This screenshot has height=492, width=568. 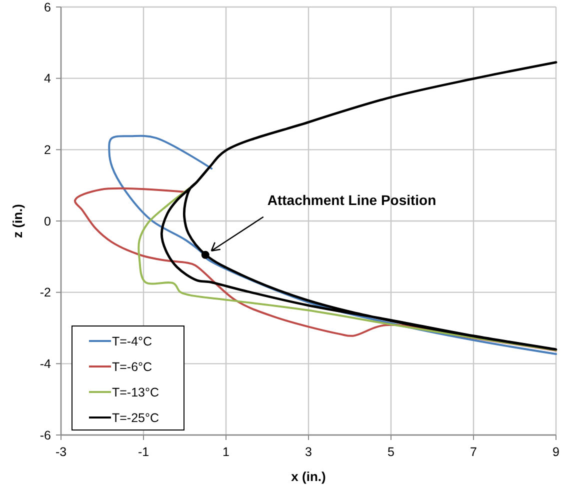 What do you see at coordinates (46, 364) in the screenshot?
I see `y-tick-label: -4` at bounding box center [46, 364].